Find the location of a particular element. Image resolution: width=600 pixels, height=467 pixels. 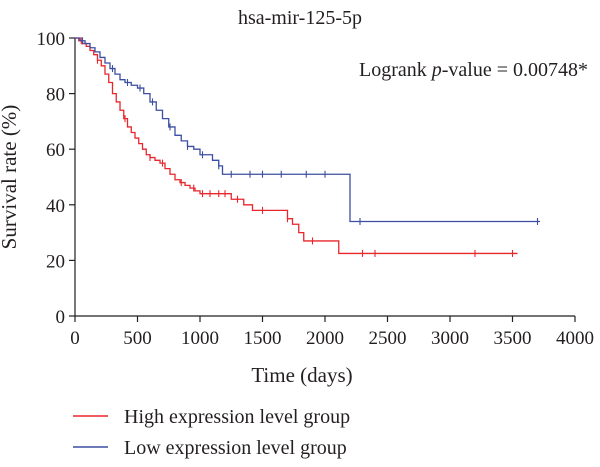

y-tick-label: 0 is located at coordinates (61, 317).